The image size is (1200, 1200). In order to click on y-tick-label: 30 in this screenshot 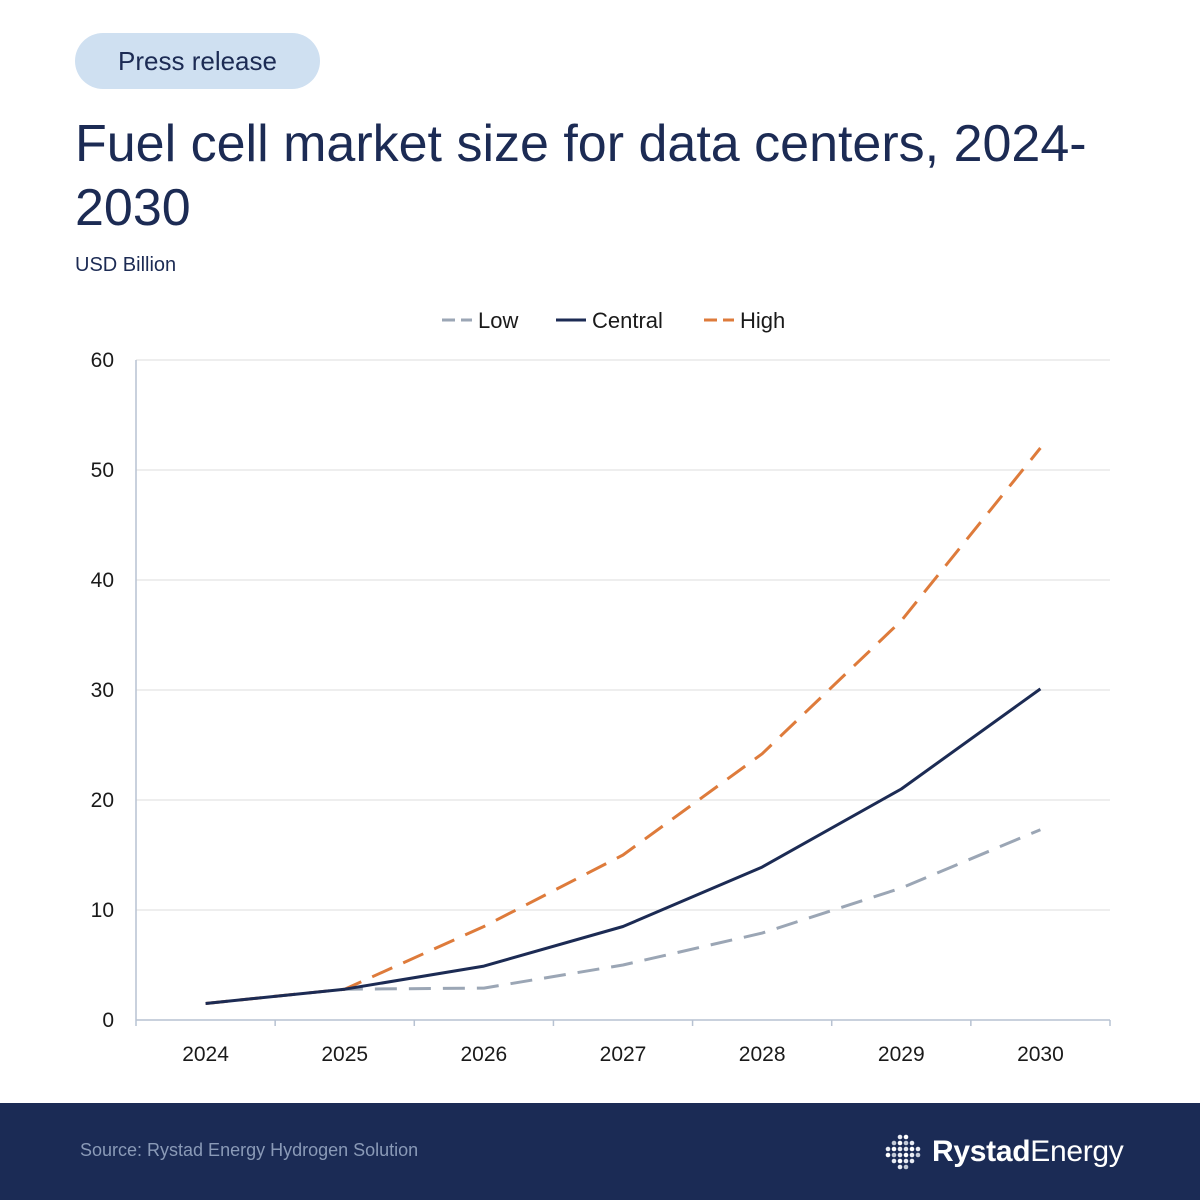, I will do `click(102, 690)`.